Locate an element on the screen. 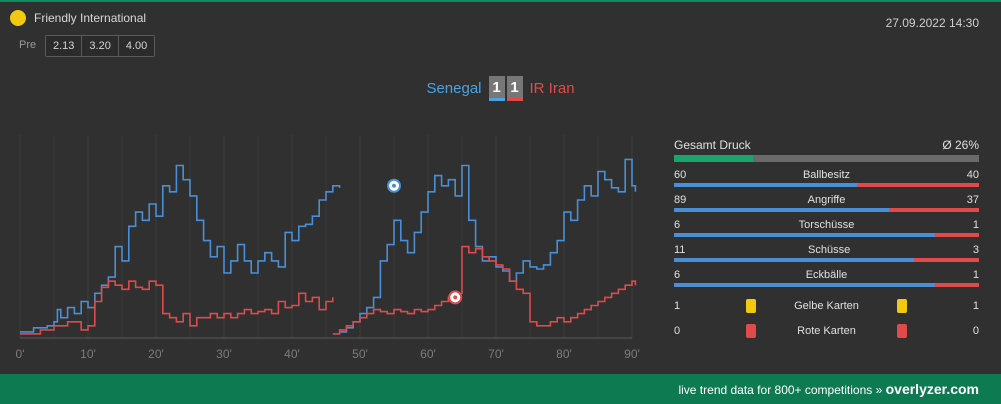 This screenshot has height=404, width=1001. stat-row: 6 Torschüsse 1 is located at coordinates (826, 228).